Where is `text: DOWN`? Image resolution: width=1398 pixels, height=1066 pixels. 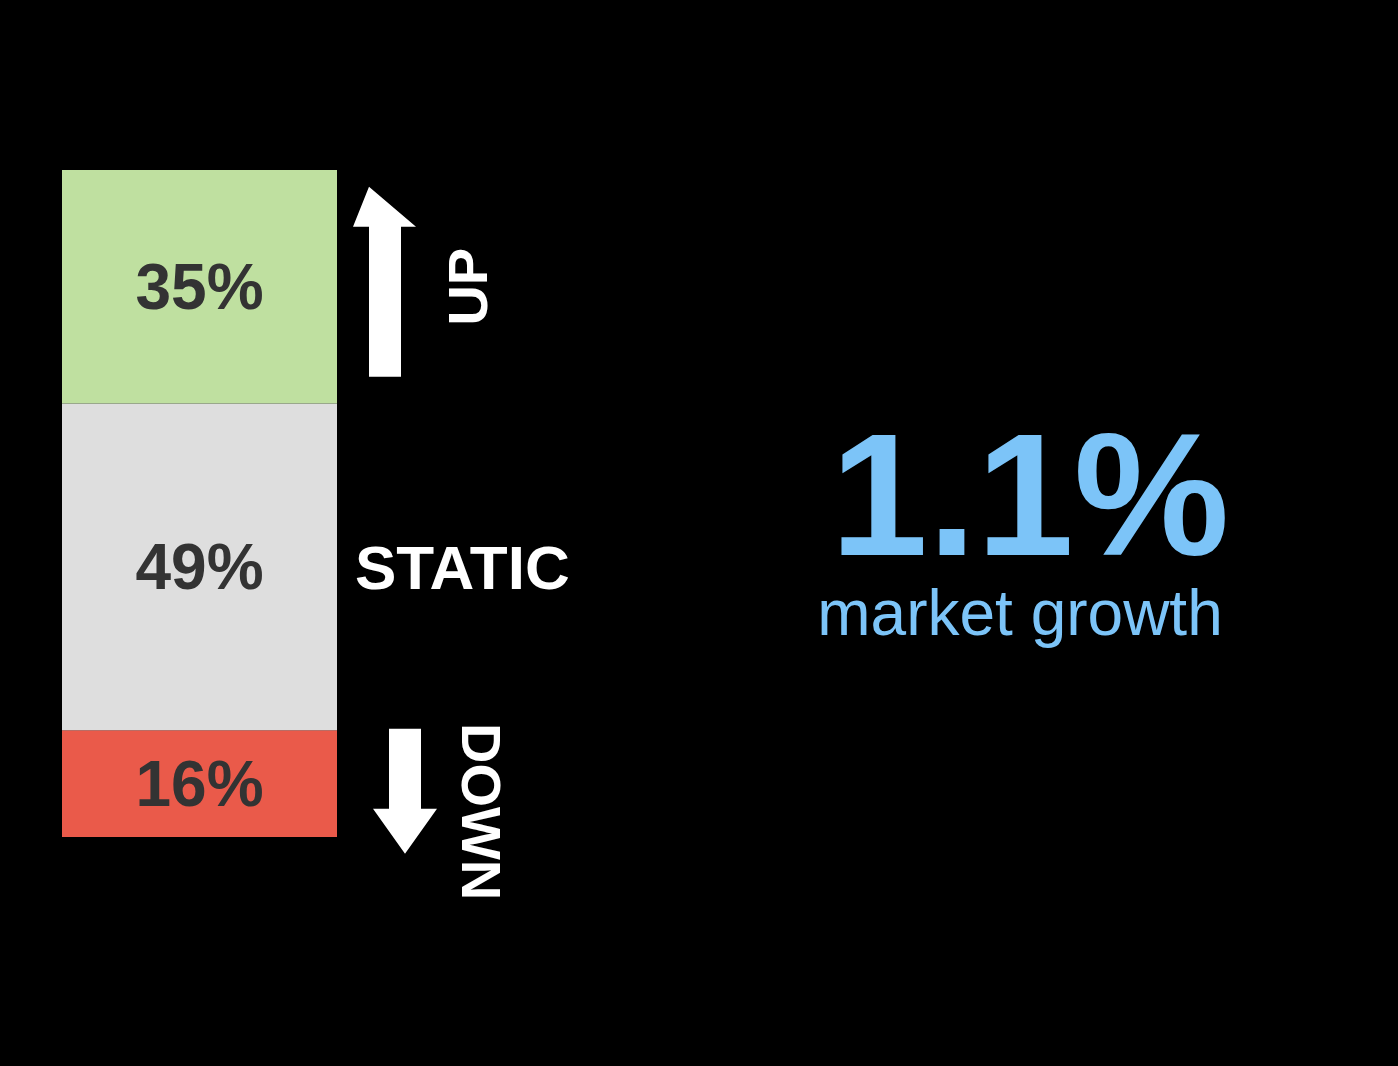 text: DOWN is located at coordinates (481, 811).